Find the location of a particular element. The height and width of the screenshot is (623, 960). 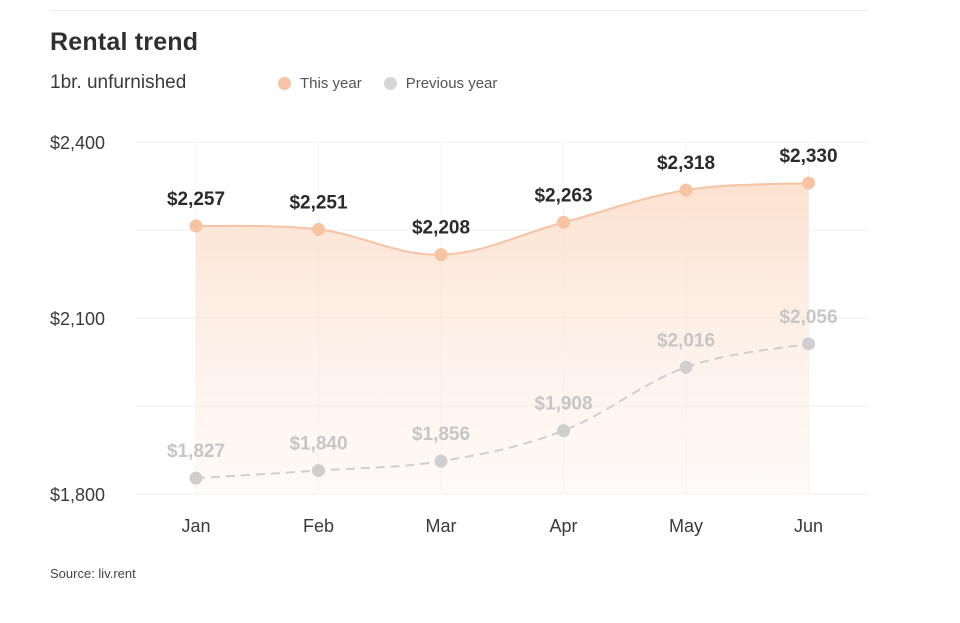

x-tick-label: Jun is located at coordinates (808, 526).